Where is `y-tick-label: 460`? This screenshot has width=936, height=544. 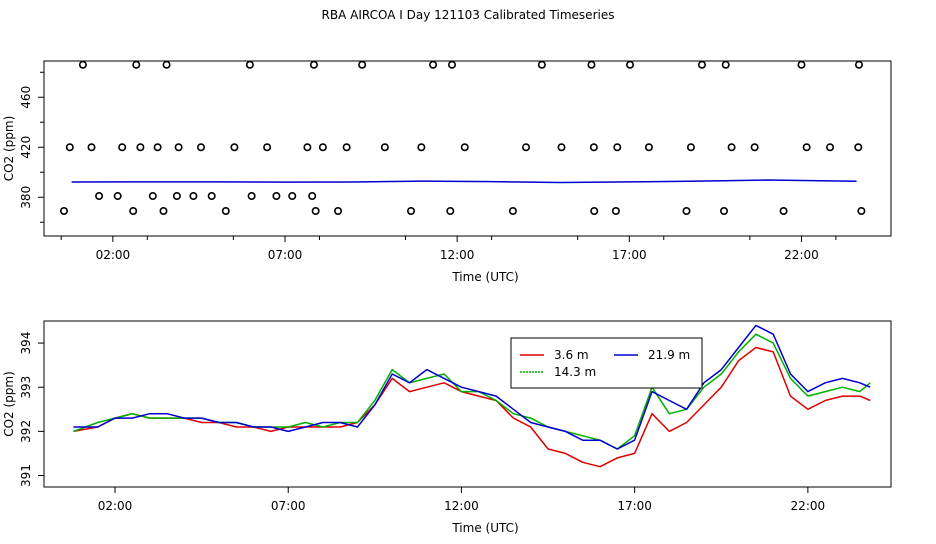 y-tick-label: 460 is located at coordinates (26, 97).